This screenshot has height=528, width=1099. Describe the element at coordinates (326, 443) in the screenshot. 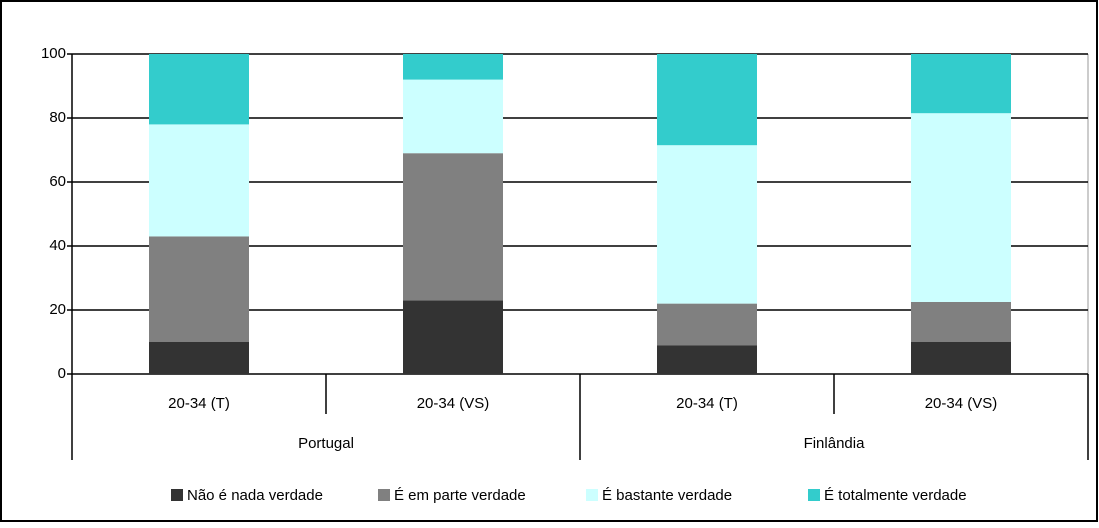

I see `group-label: Portugal` at that location.